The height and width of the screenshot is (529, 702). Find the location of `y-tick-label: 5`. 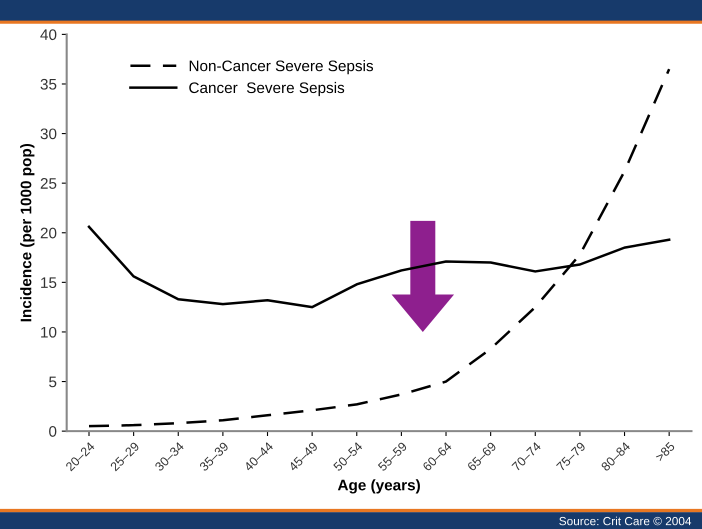

y-tick-label: 5 is located at coordinates (52, 382).